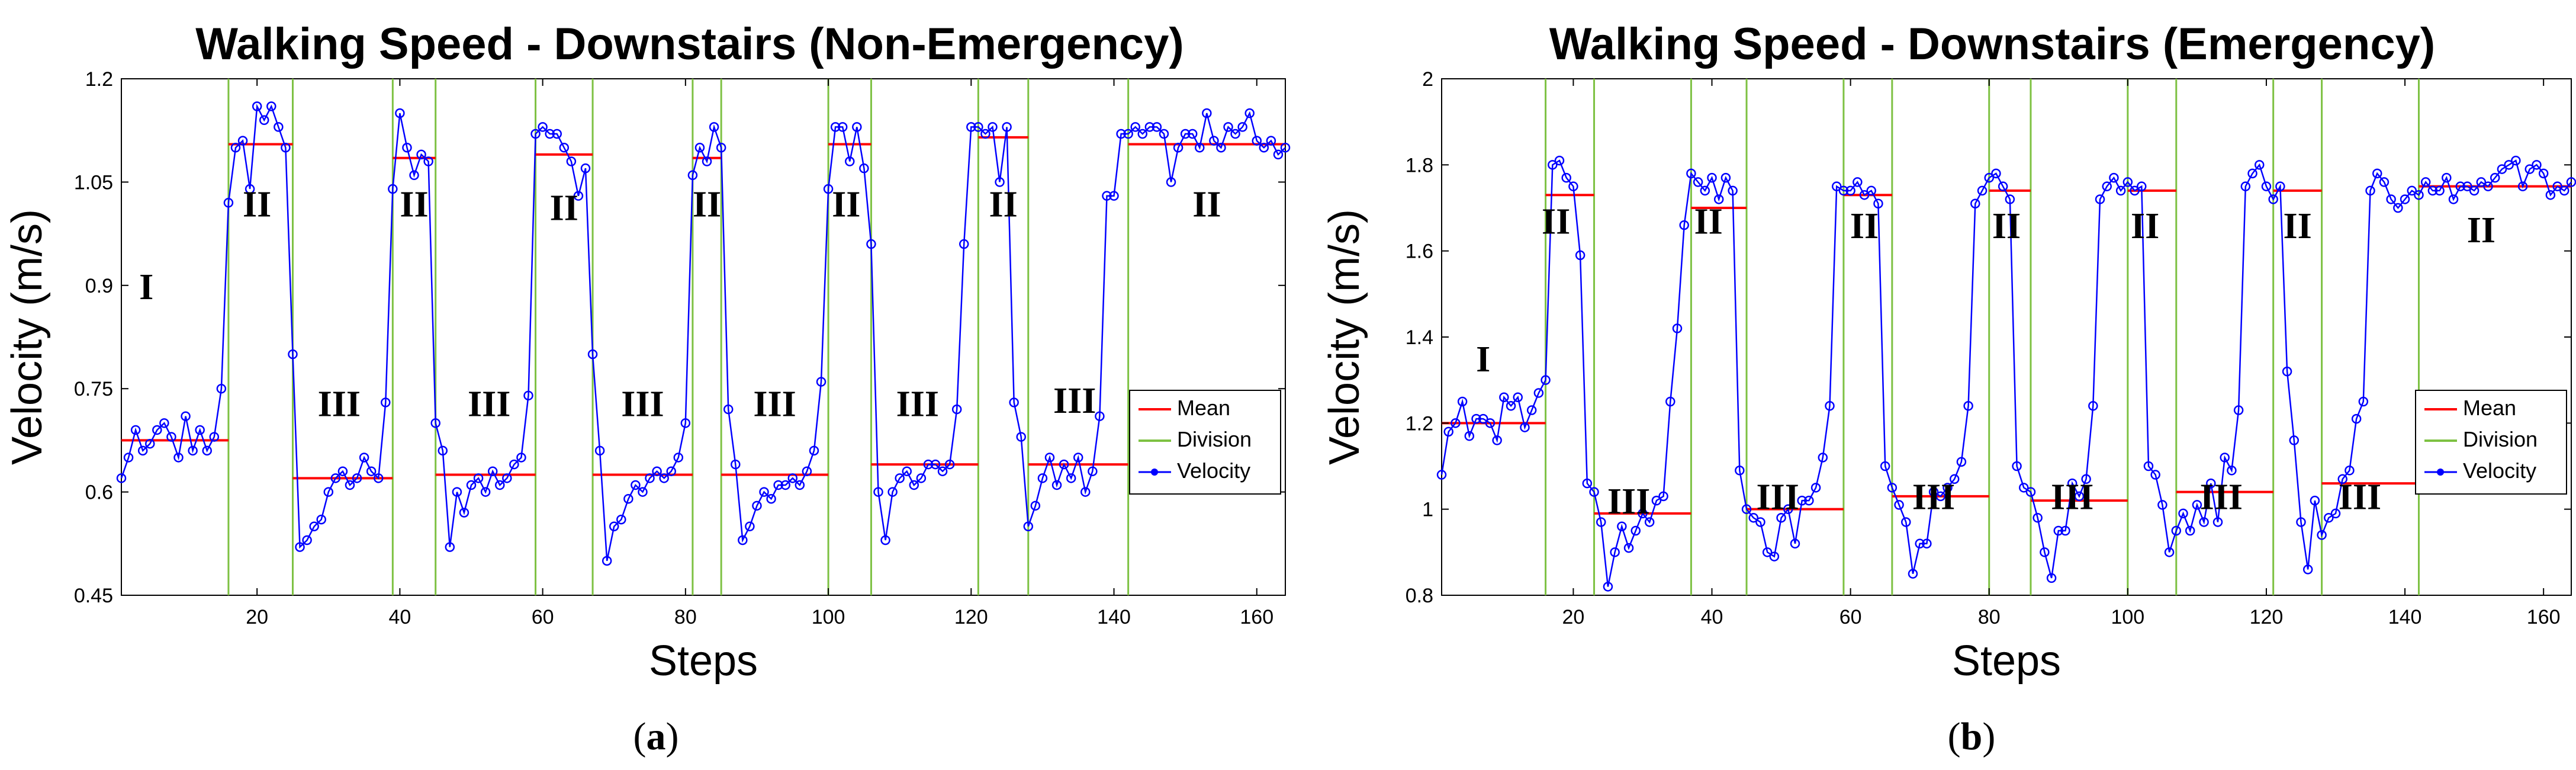 Image resolution: width=2576 pixels, height=770 pixels. I want to click on y-tick-label: 1.4, so click(1419, 337).